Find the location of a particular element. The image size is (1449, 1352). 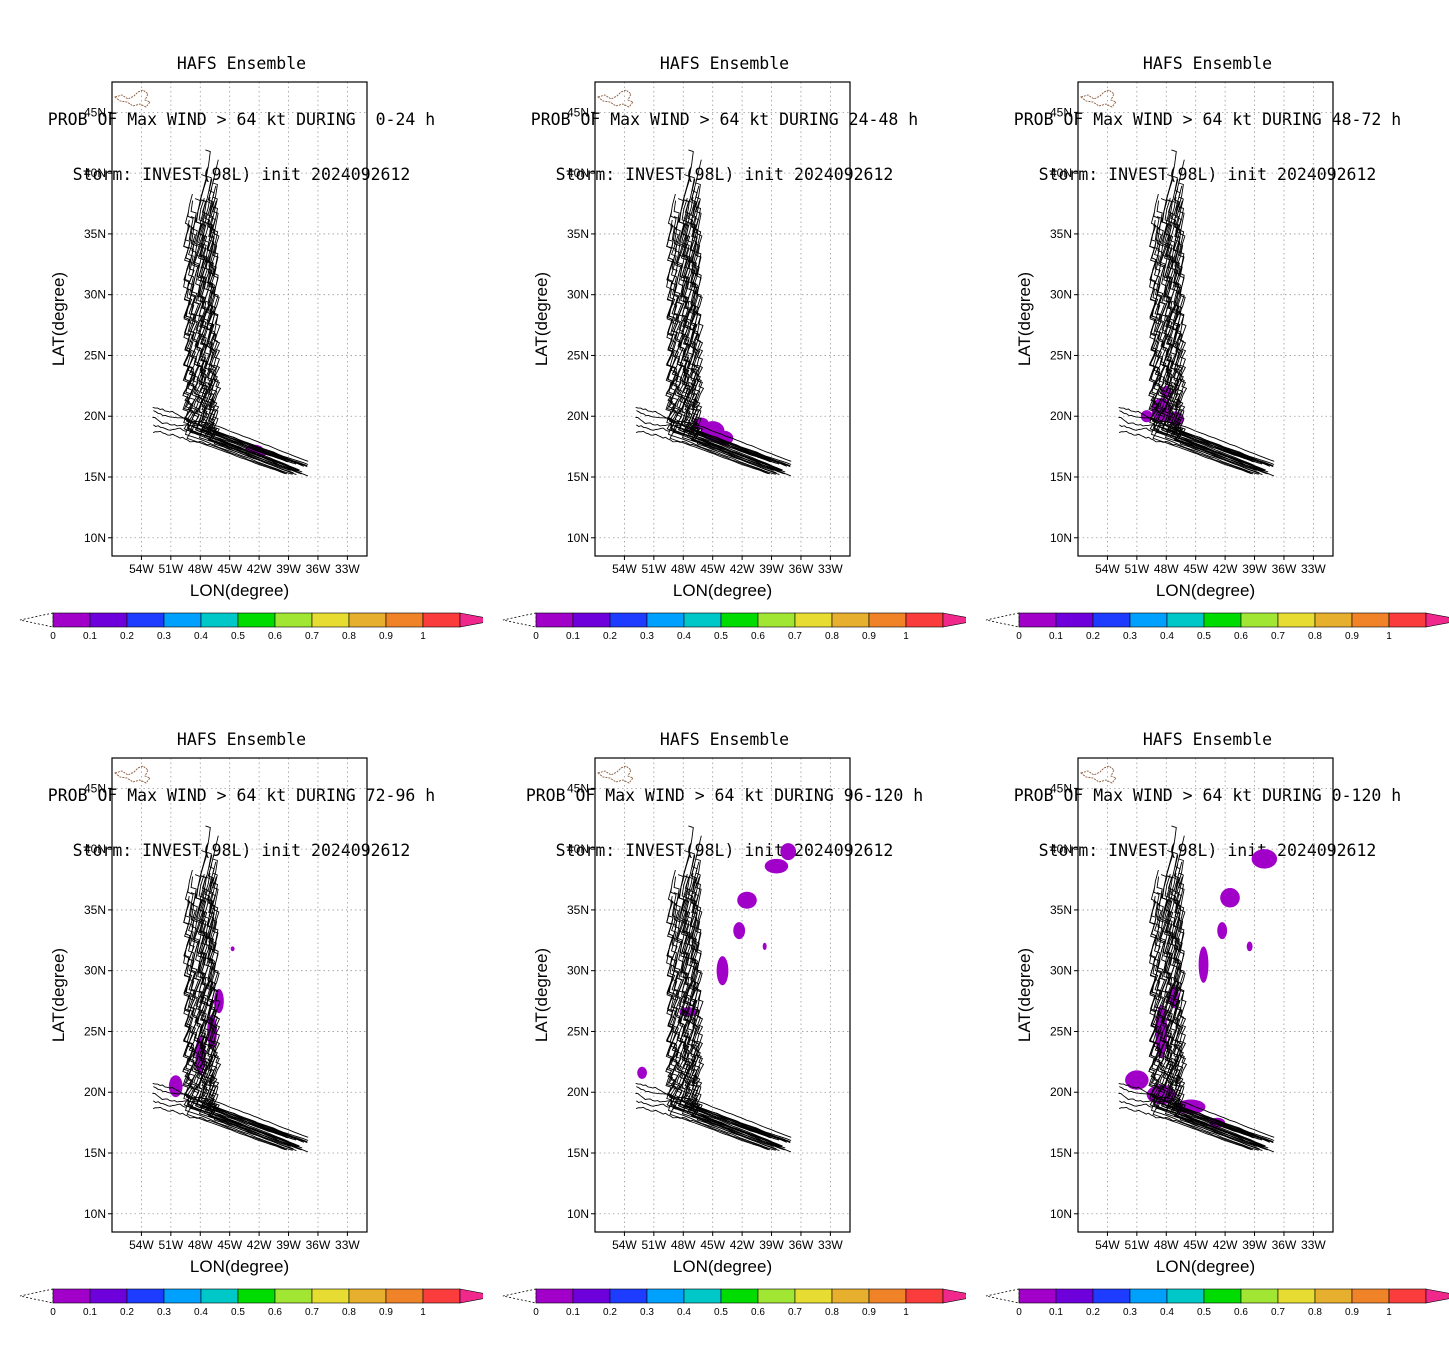

title-line-2: PROB OF Max WIND > 64 kt DURING 24-48 h is located at coordinates (724, 119).